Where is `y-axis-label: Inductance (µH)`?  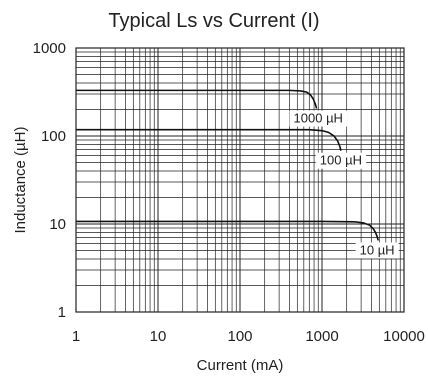
y-axis-label: Inductance (µH) is located at coordinates (20, 179).